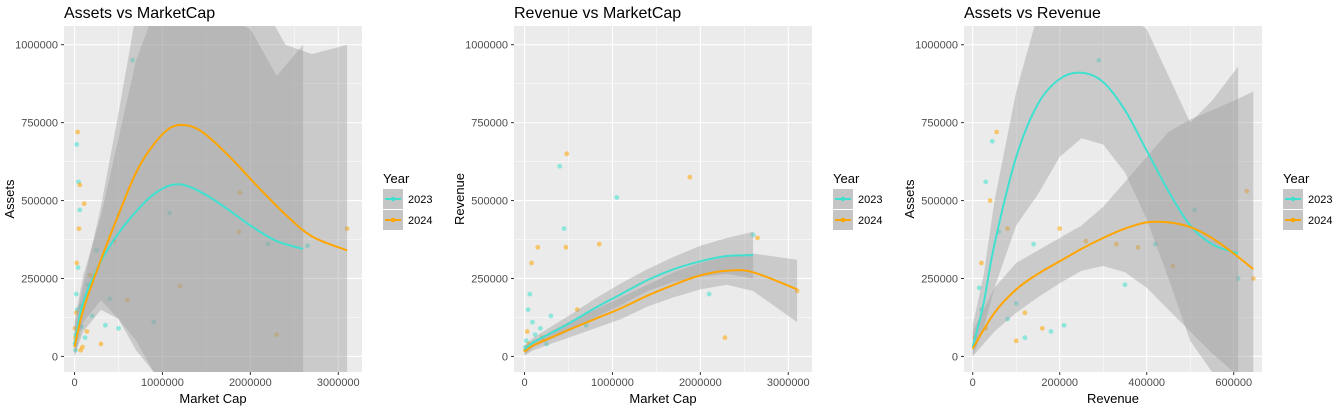 The height and width of the screenshot is (416, 1340). What do you see at coordinates (612, 383) in the screenshot?
I see `x-tick-label: 1000000` at bounding box center [612, 383].